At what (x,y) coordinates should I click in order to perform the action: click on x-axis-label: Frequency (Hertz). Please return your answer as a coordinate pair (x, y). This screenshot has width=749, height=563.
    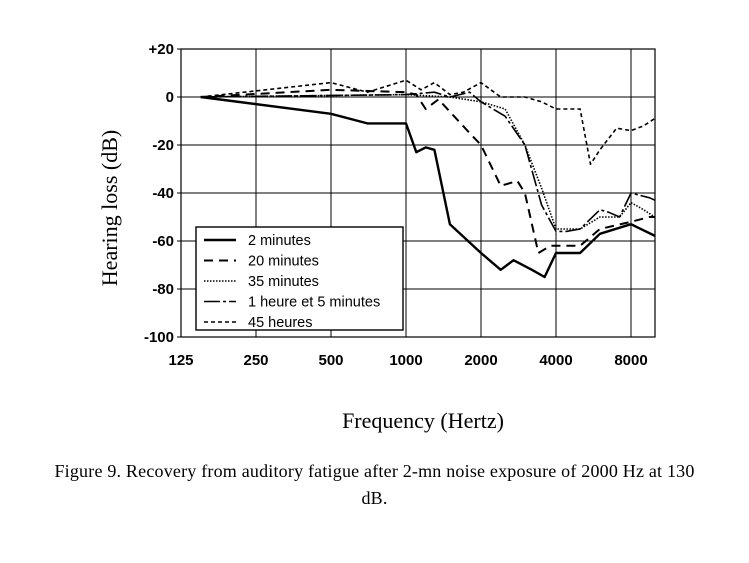
    Looking at the image, I should click on (423, 420).